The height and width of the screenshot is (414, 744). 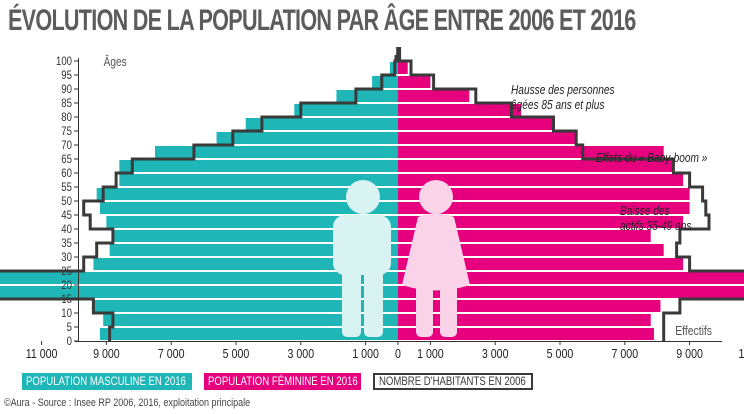 What do you see at coordinates (66, 313) in the screenshot?
I see `y-tick-label: 10` at bounding box center [66, 313].